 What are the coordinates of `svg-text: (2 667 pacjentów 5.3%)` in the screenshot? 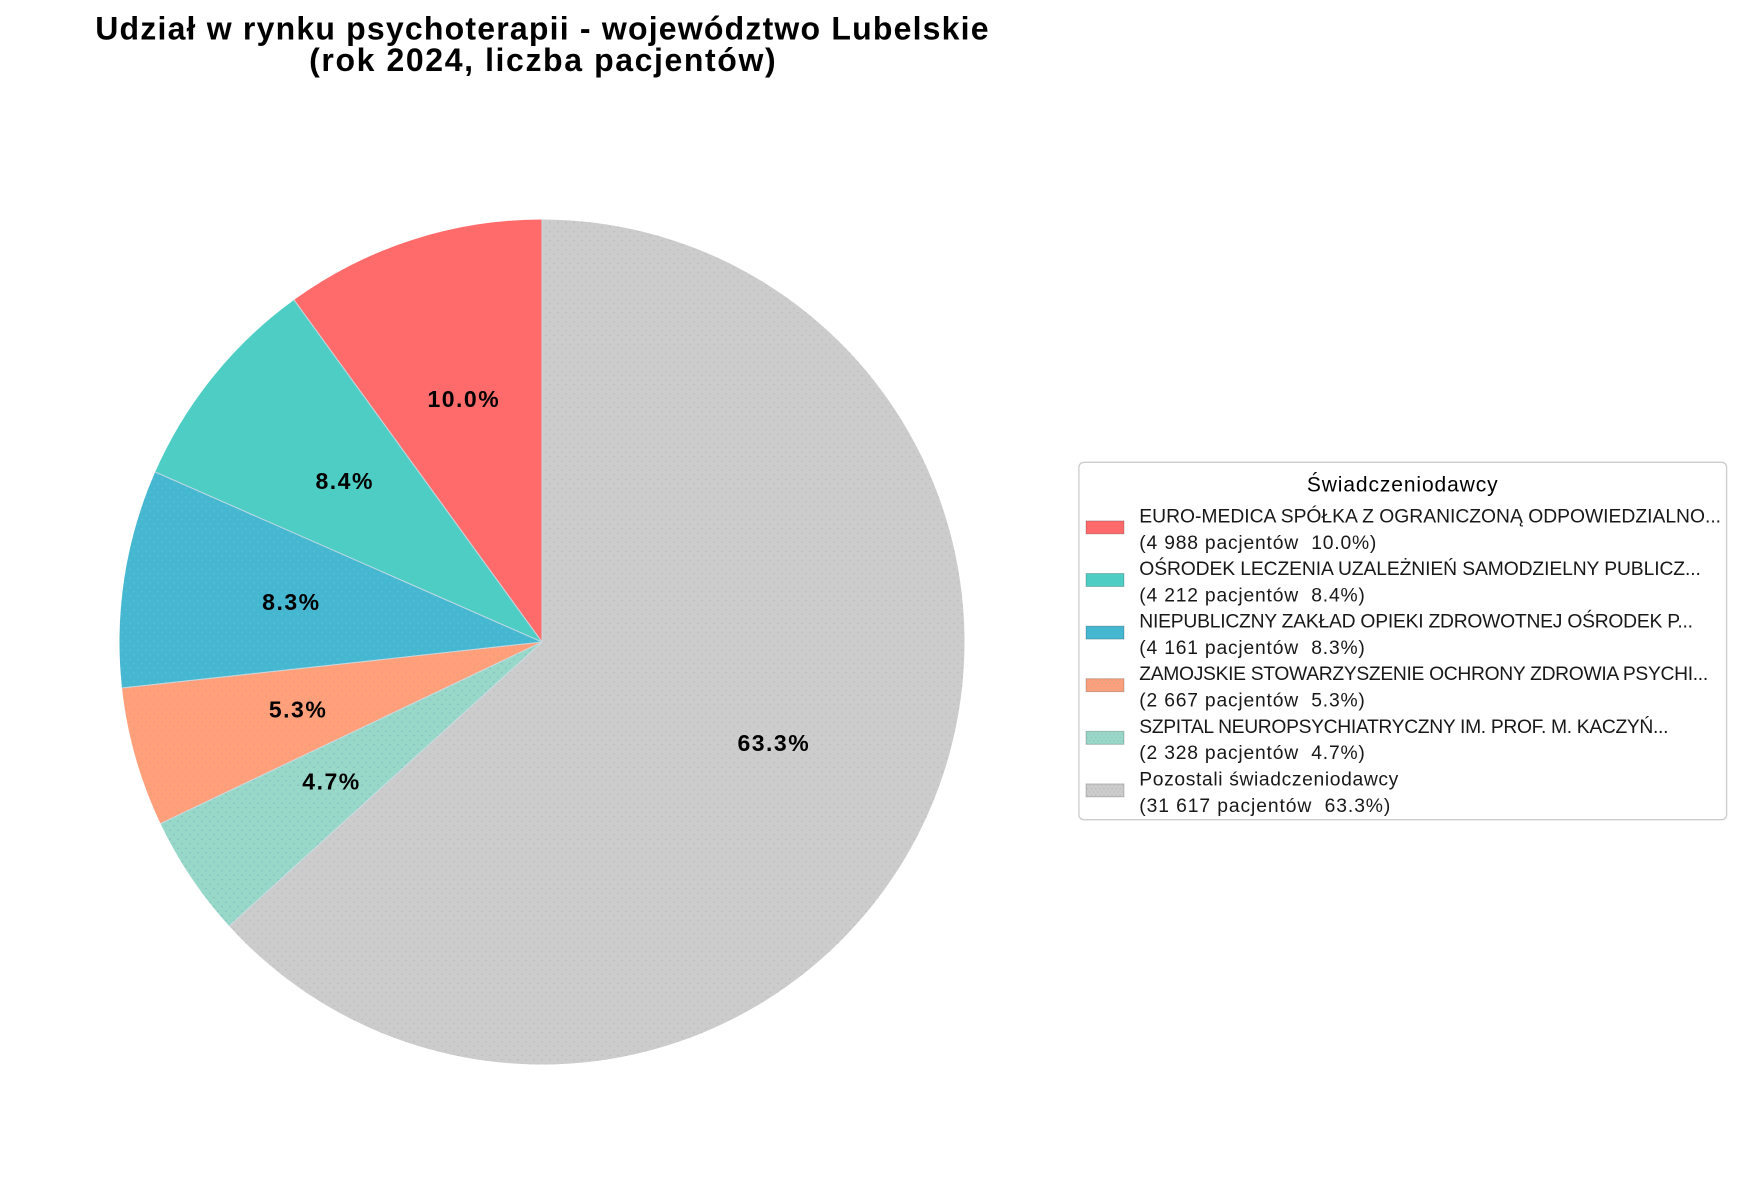 It's located at (1252, 701).